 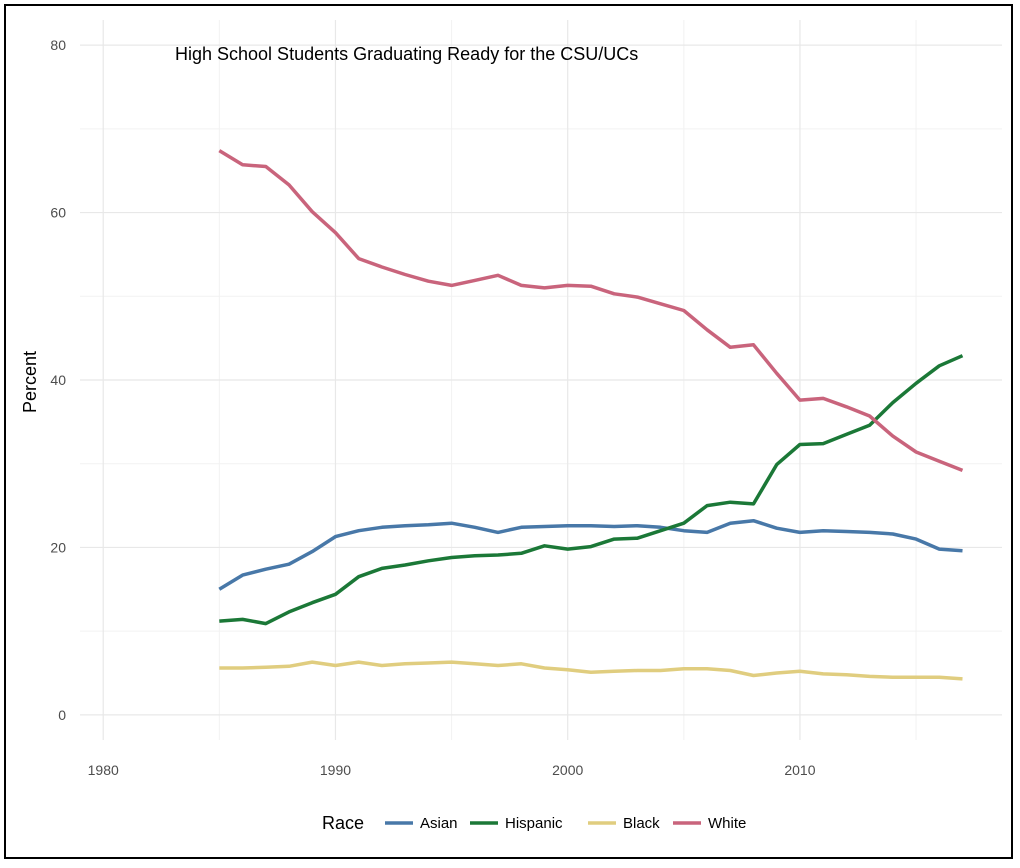 What do you see at coordinates (439, 823) in the screenshot?
I see `legend-label-asian: Asian` at bounding box center [439, 823].